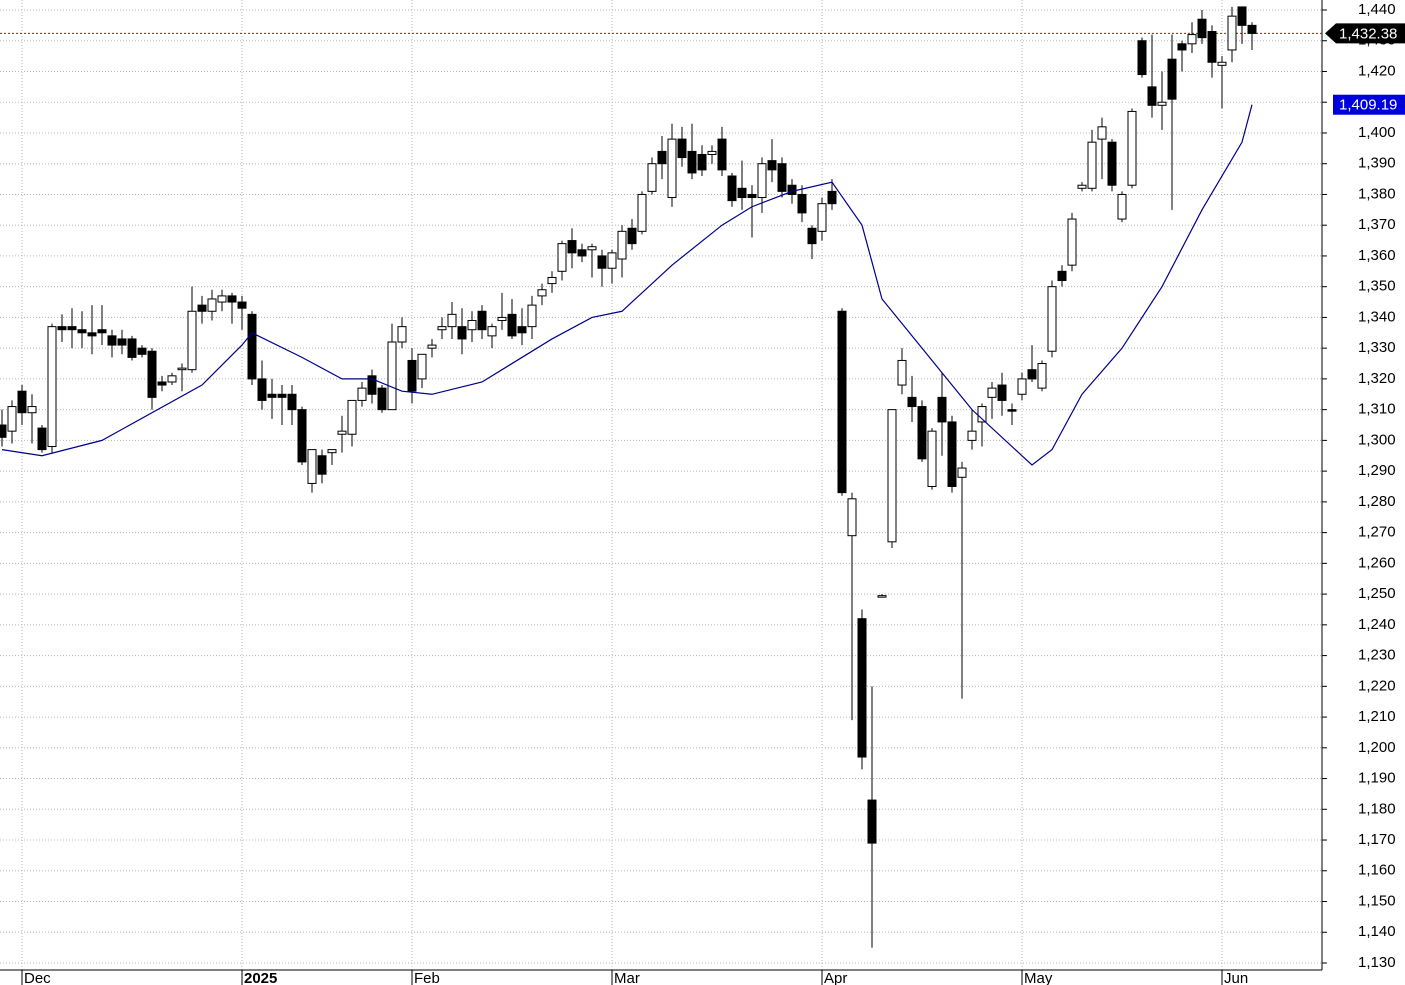  Describe the element at coordinates (1377, 808) in the screenshot. I see `y-tick-label: 1,180` at that location.